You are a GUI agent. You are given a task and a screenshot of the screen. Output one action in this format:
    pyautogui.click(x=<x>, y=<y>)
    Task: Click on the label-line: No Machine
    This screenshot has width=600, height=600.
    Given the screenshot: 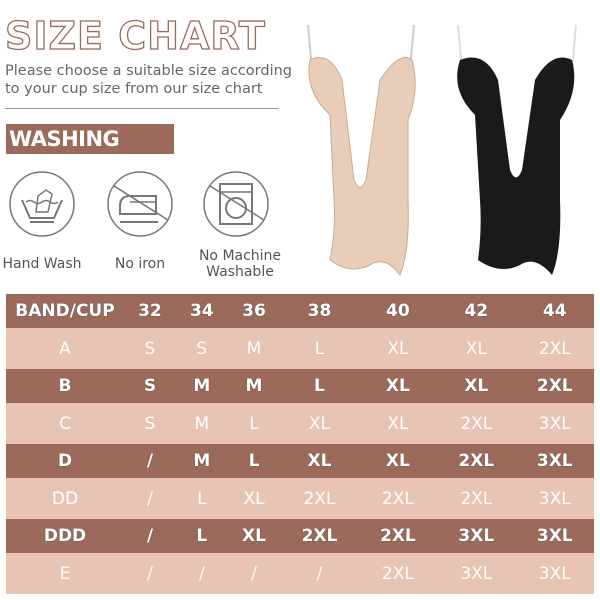 What is the action you would take?
    pyautogui.click(x=240, y=256)
    